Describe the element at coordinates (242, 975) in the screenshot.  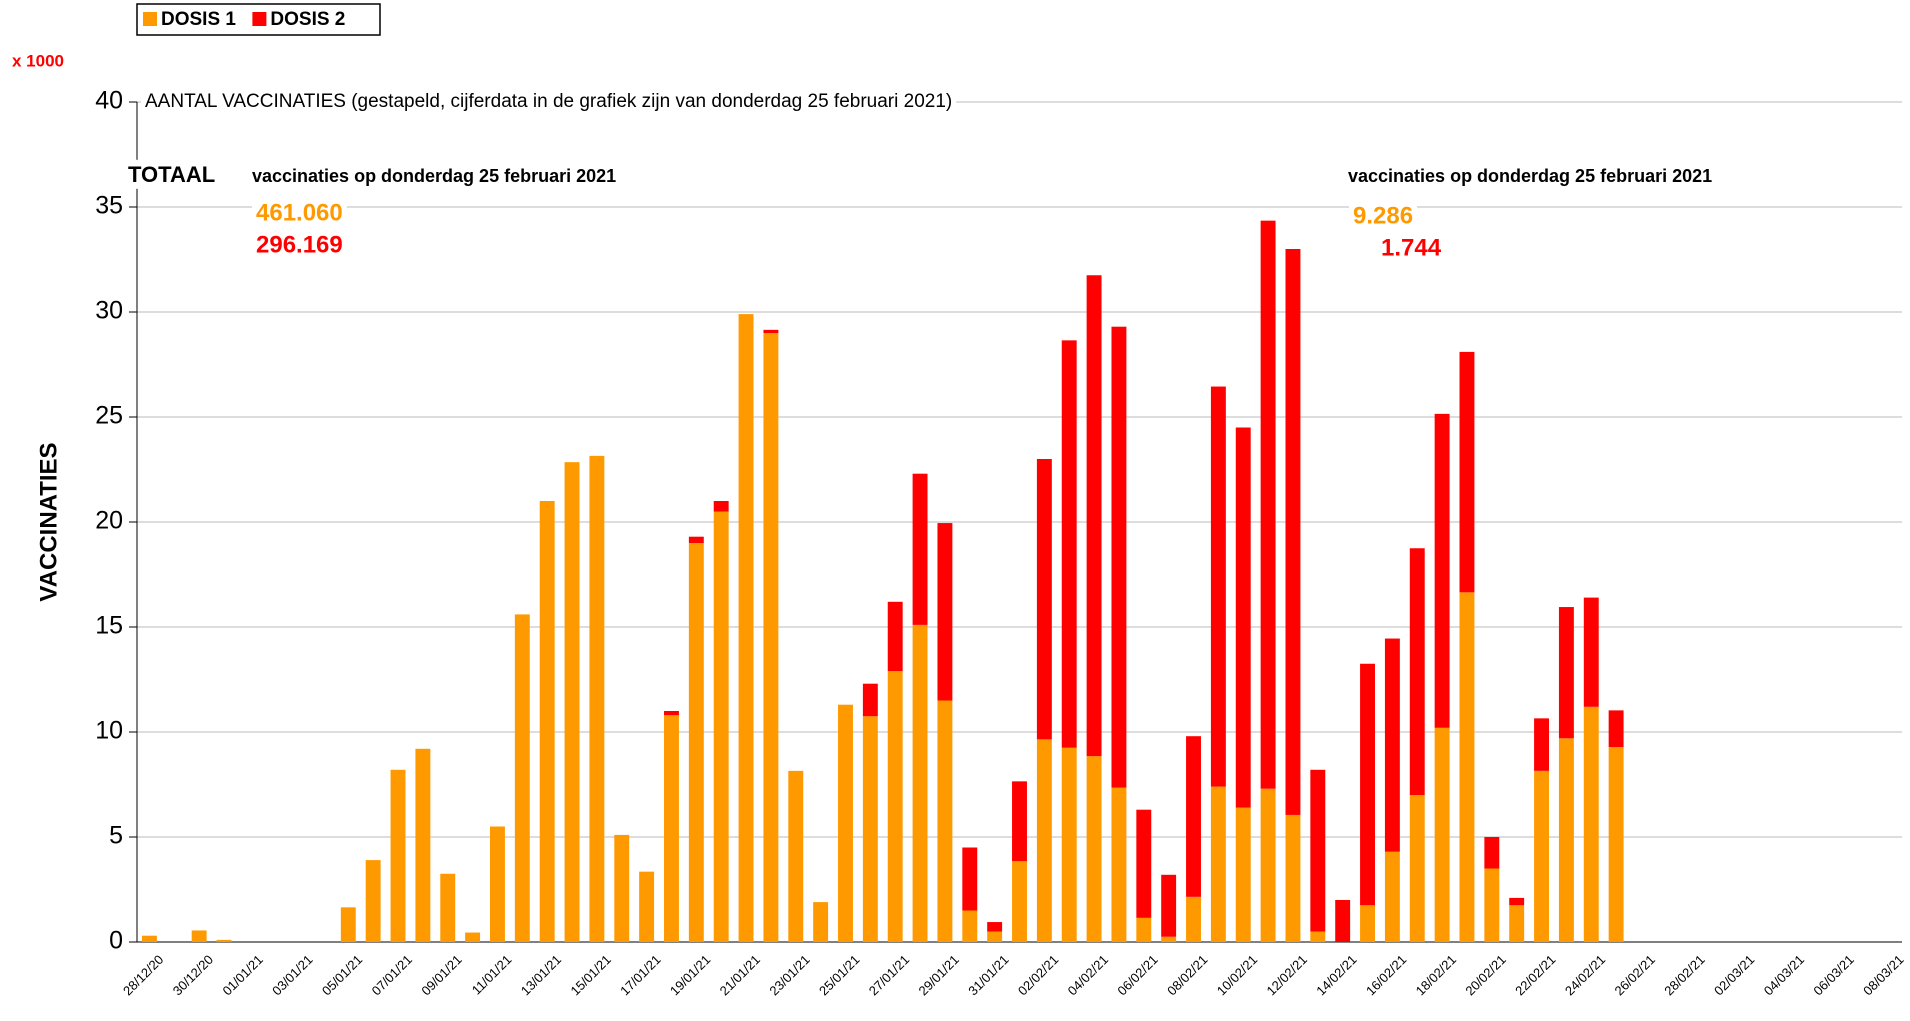
I see `x-tick-label: 01/01/21` at that location.